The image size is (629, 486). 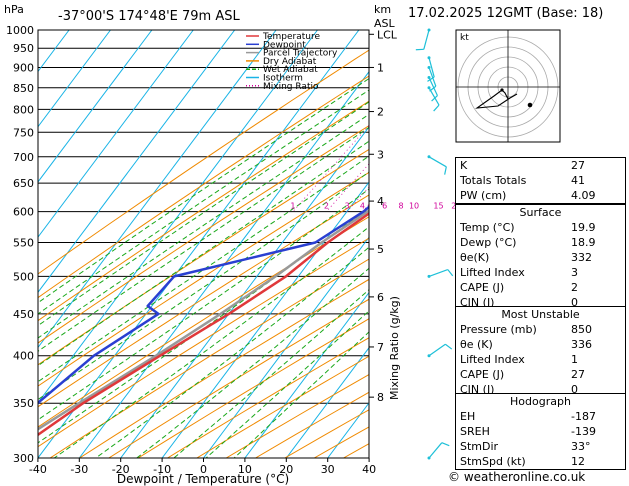 What do you see at coordinates (162, 469) in the screenshot?
I see `temp-tick-label: -10` at bounding box center [162, 469].